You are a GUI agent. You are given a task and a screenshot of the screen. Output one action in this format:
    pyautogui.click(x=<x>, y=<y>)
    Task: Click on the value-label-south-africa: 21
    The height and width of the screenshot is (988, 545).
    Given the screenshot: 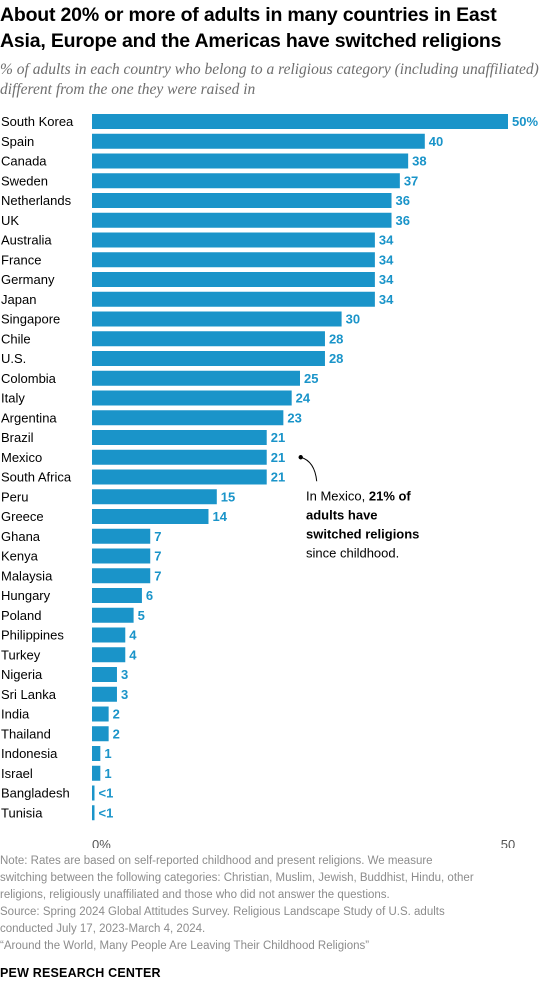 What is the action you would take?
    pyautogui.click(x=278, y=477)
    